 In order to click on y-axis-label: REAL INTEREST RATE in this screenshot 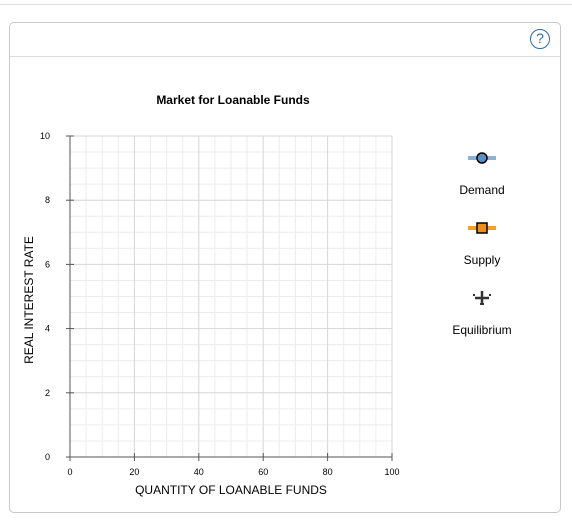, I will do `click(29, 300)`.